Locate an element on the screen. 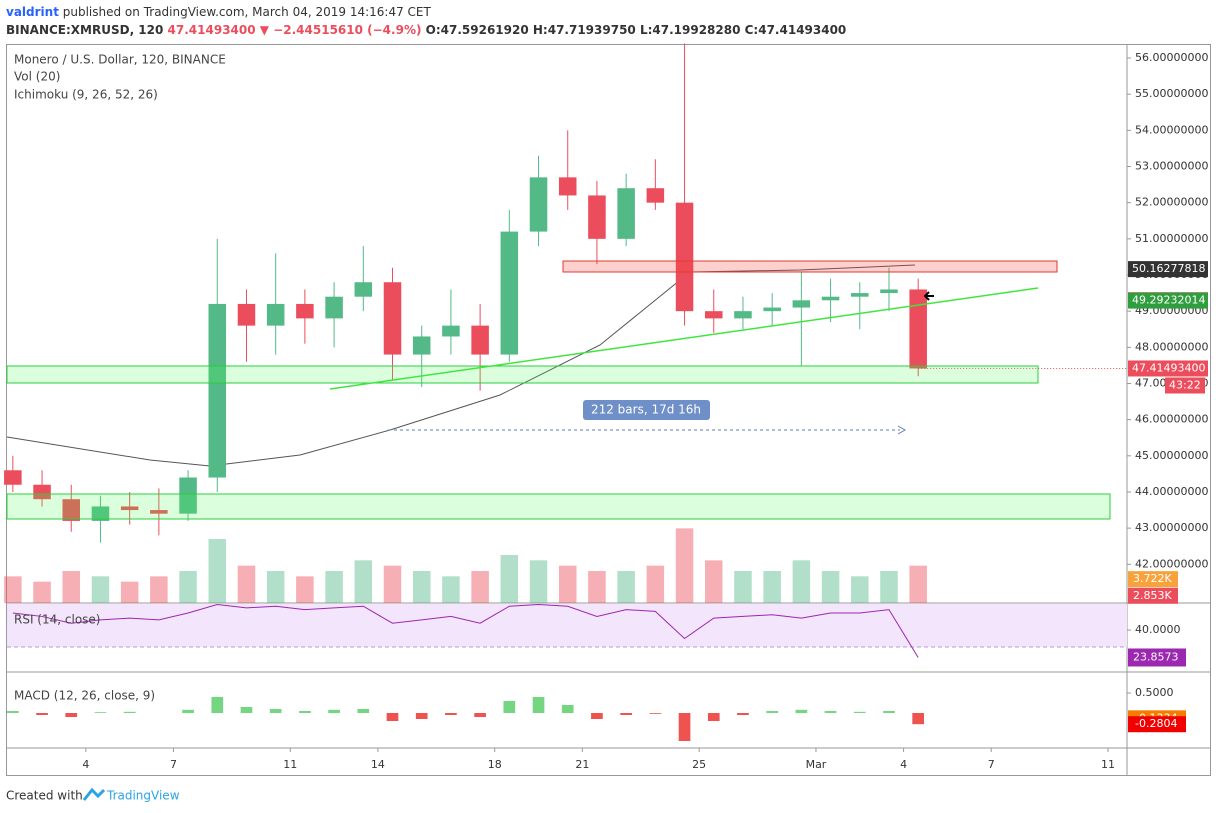  x-tick-label: 14 is located at coordinates (378, 764).